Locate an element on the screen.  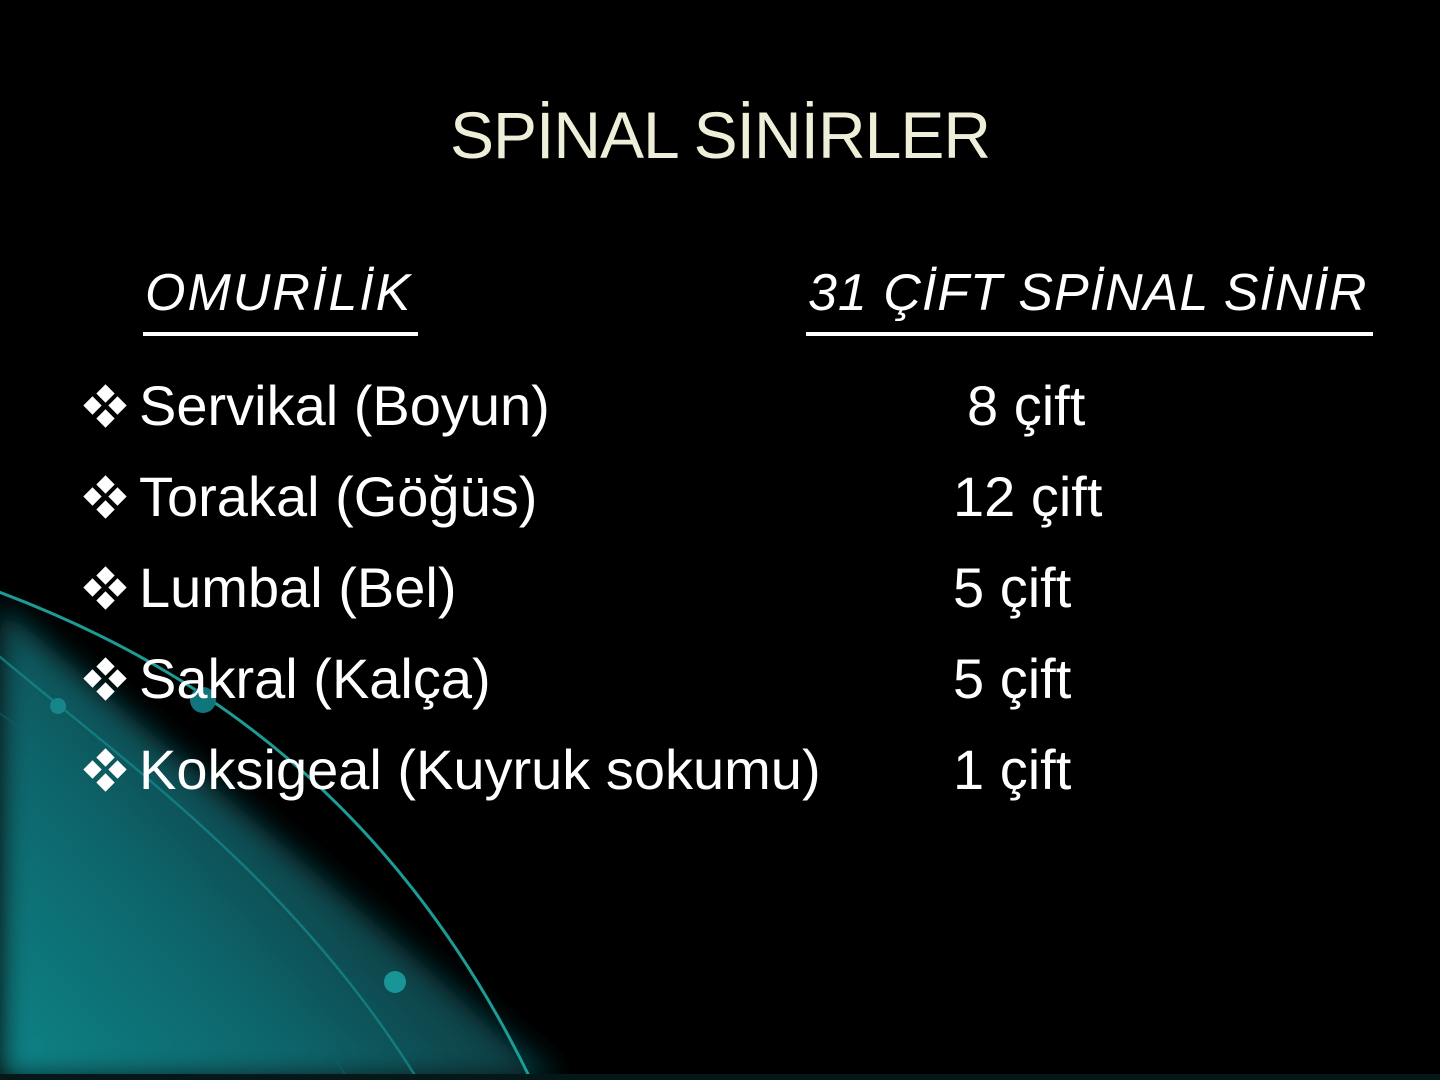
left-column-header: OMURİLİK is located at coordinates (281, 299).